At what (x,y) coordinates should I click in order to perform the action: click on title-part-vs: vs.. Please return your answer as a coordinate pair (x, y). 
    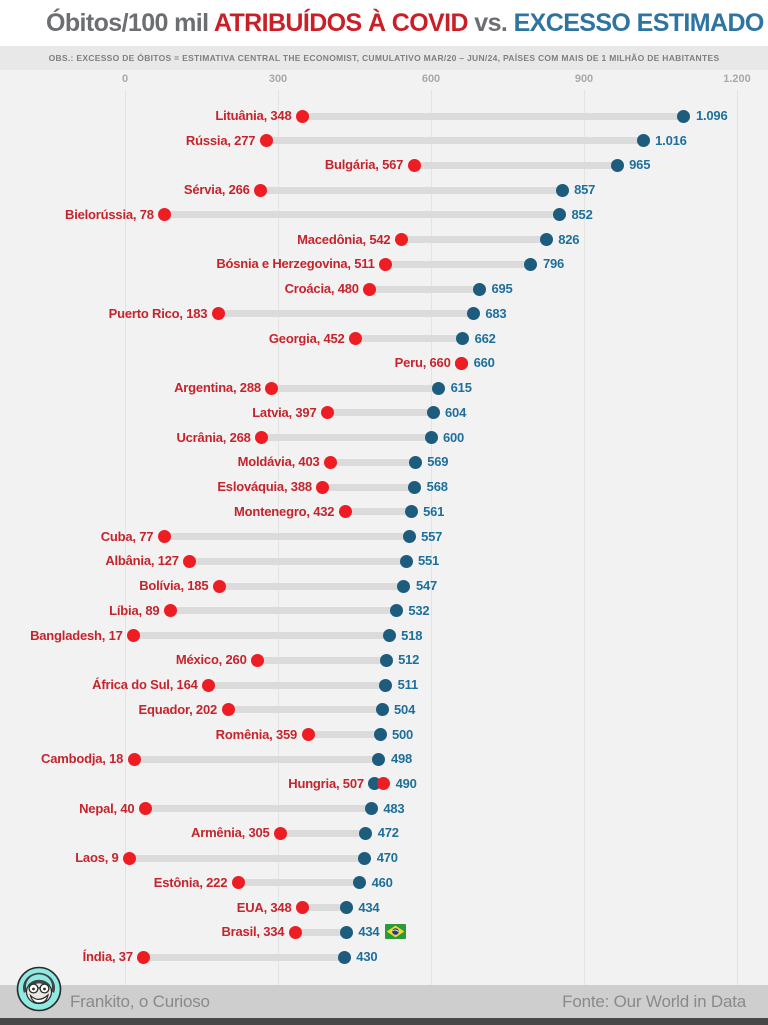
    Looking at the image, I should click on (490, 23).